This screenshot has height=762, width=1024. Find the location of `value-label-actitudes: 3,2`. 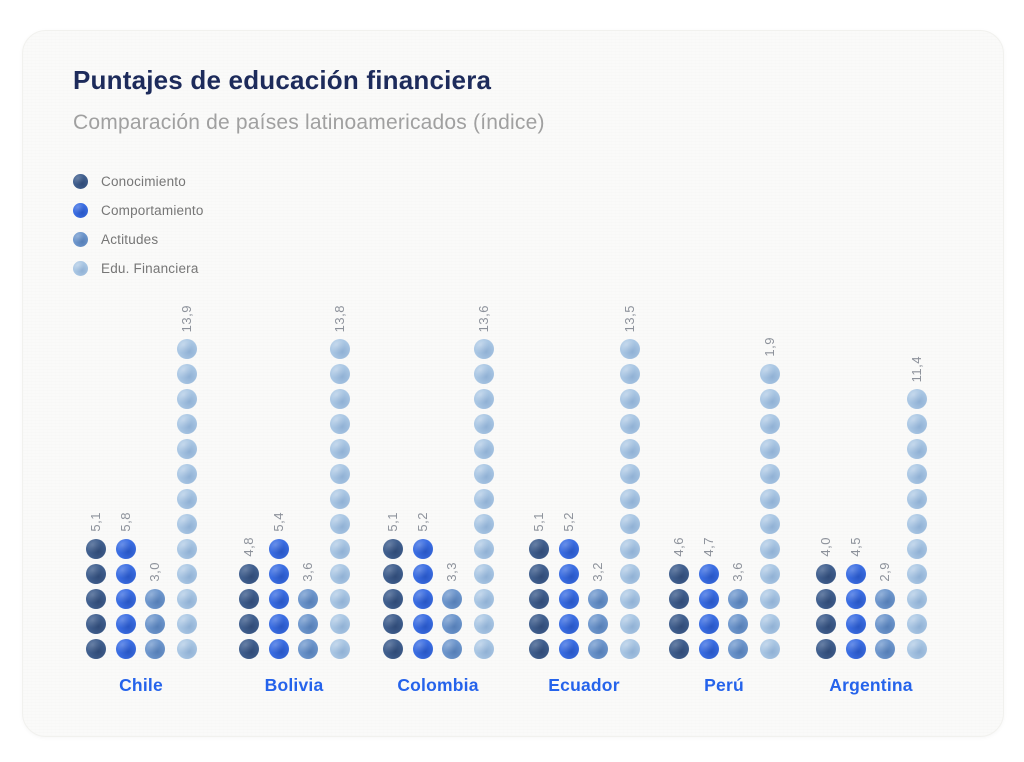

value-label-actitudes: 3,2 is located at coordinates (597, 572).